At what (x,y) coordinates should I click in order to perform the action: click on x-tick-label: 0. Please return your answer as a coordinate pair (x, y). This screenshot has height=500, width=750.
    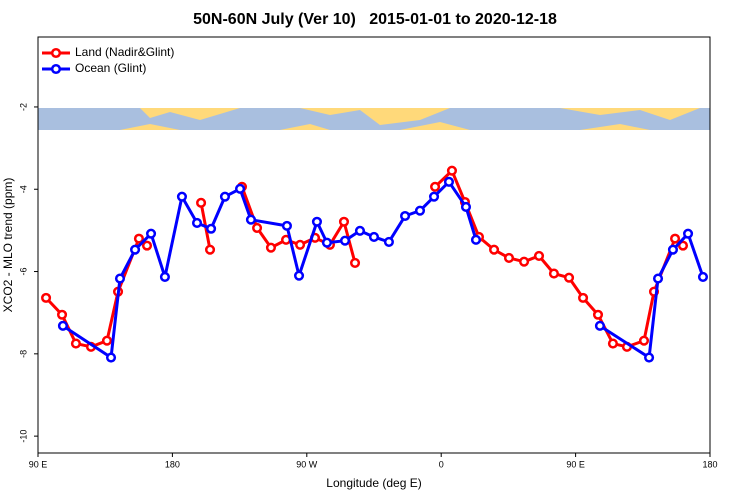
    Looking at the image, I should click on (441, 464).